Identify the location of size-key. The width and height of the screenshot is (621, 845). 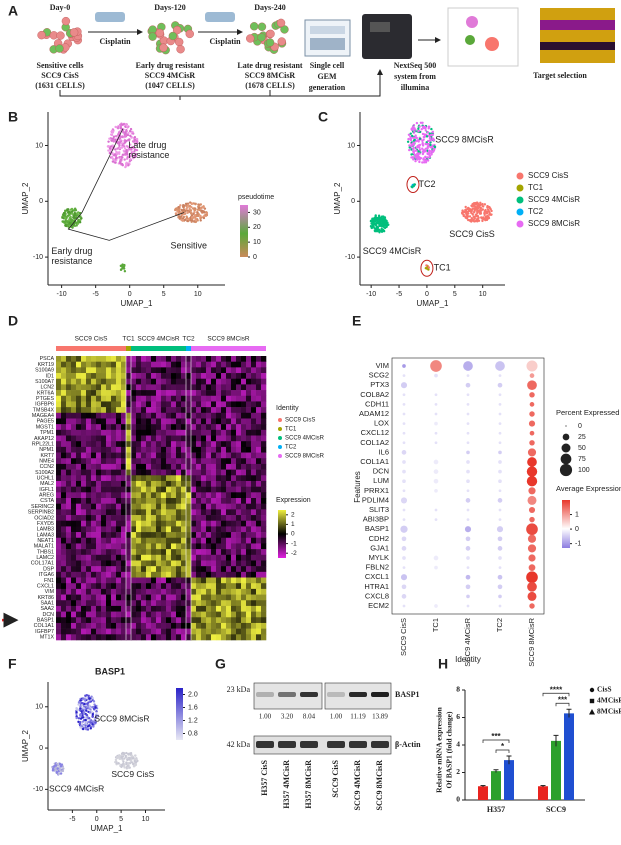
(566, 448).